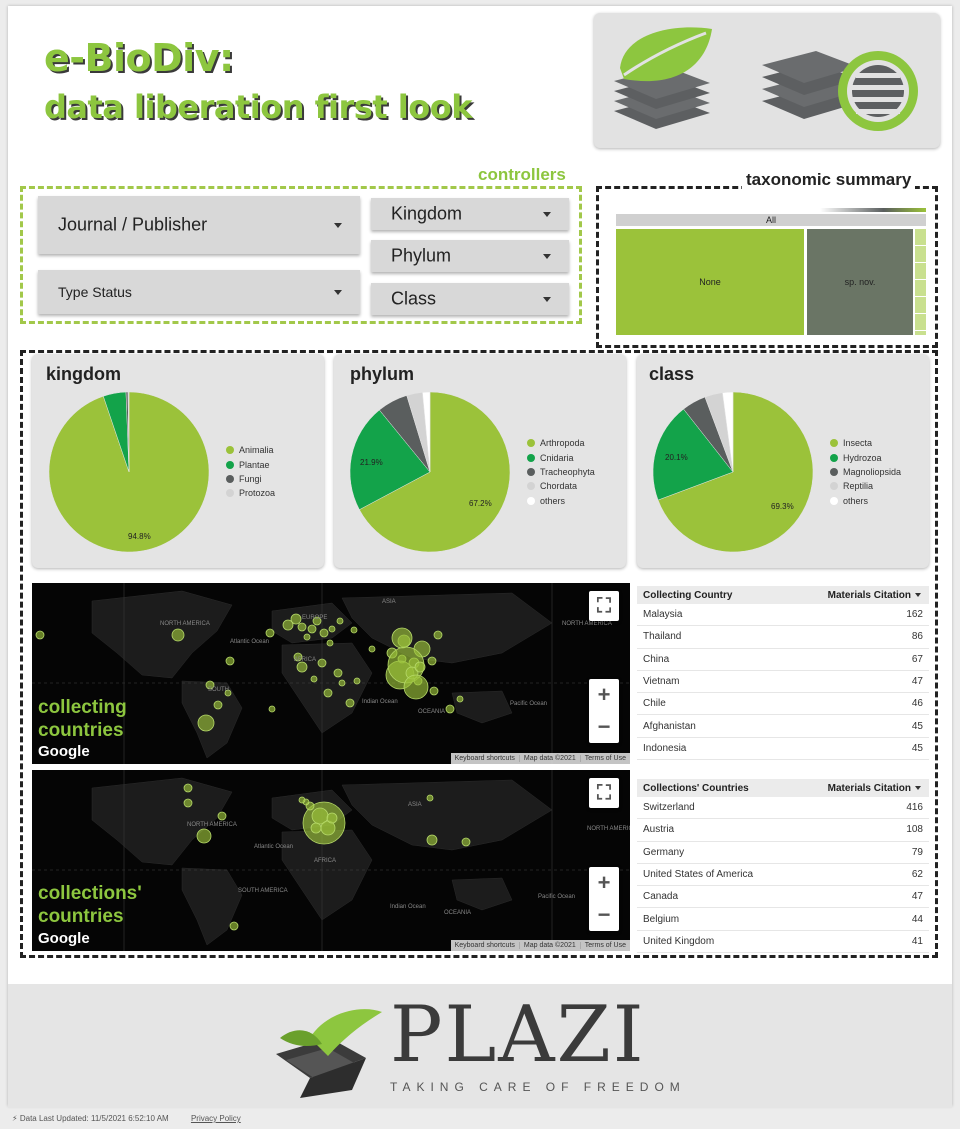 This screenshot has height=1129, width=960. What do you see at coordinates (865, 457) in the screenshot?
I see `legend-item: Hydrozoa` at bounding box center [865, 457].